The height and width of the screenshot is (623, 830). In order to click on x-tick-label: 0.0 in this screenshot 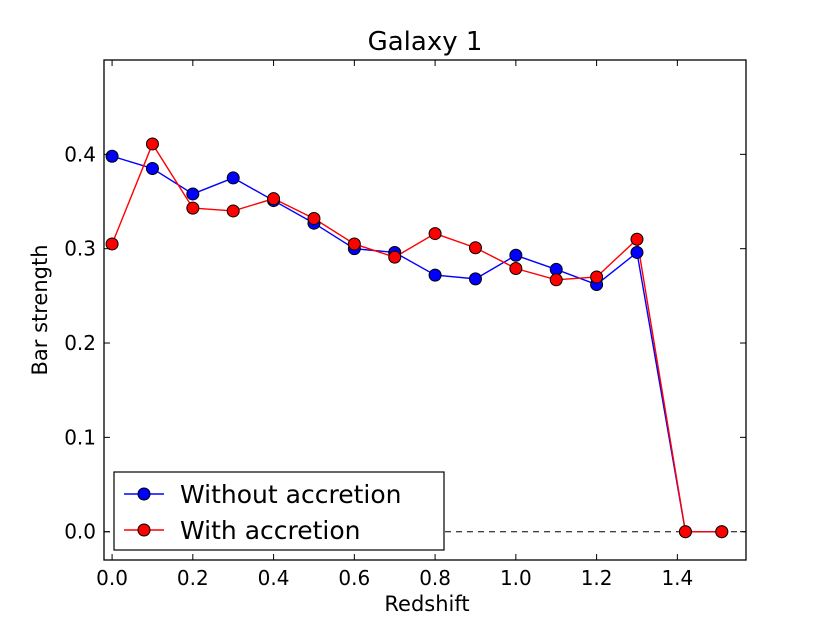, I will do `click(112, 578)`.